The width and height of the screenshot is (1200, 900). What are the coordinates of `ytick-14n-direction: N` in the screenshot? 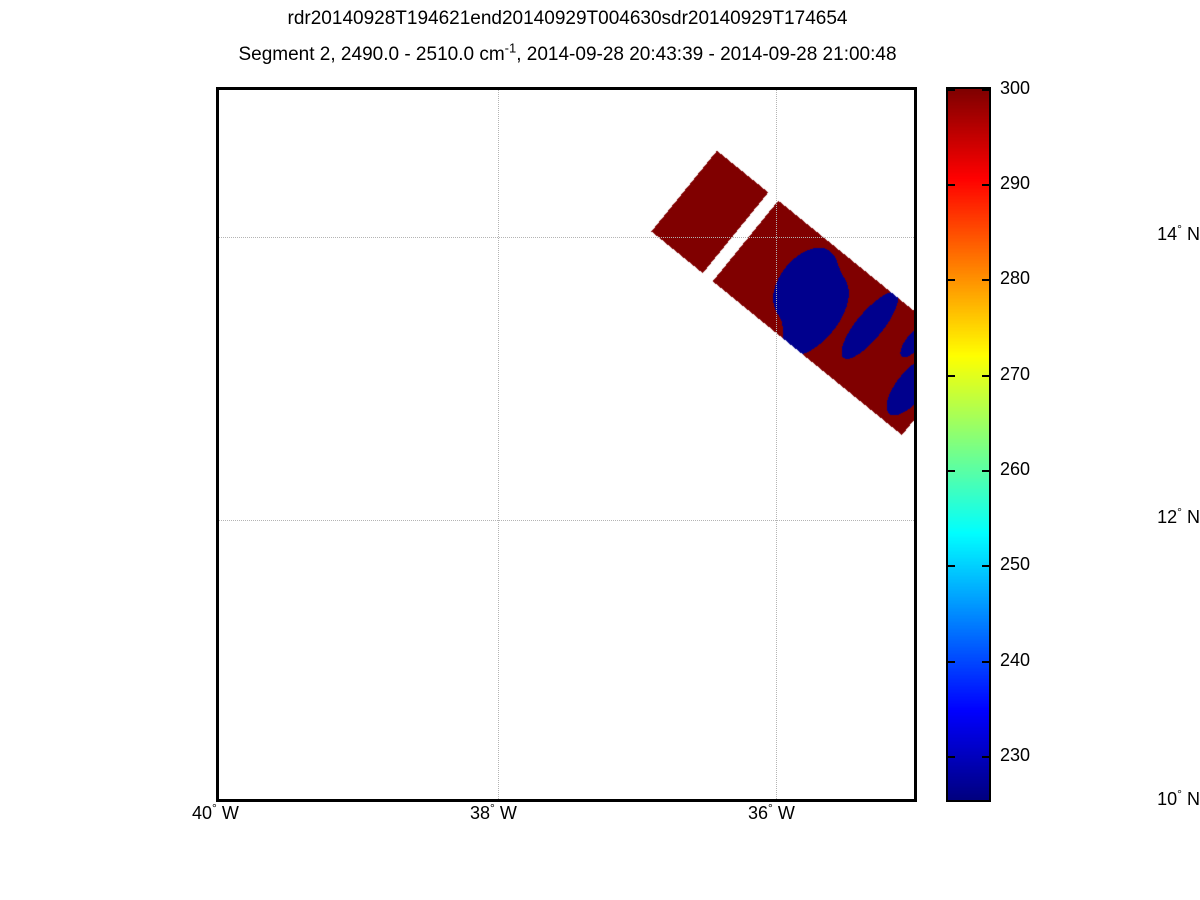 It's located at (1193, 234).